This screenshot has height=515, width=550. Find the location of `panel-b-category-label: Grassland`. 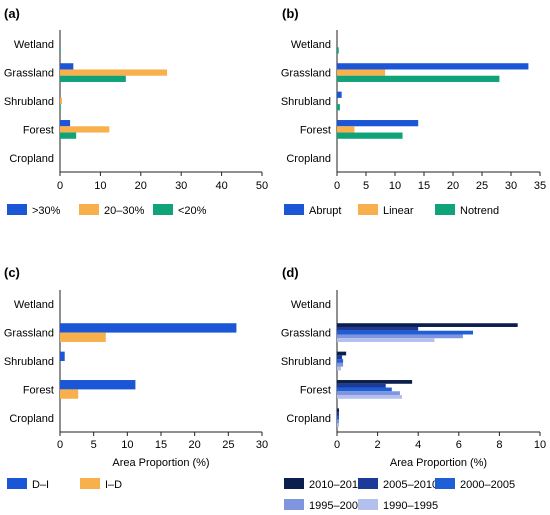

panel-b-category-label: Grassland is located at coordinates (306, 74).